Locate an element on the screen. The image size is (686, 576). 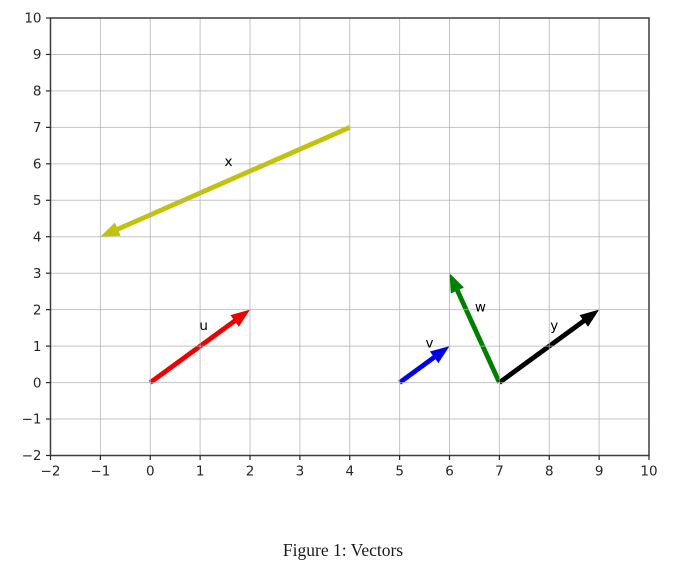
vector-w-shaft is located at coordinates (477, 335).